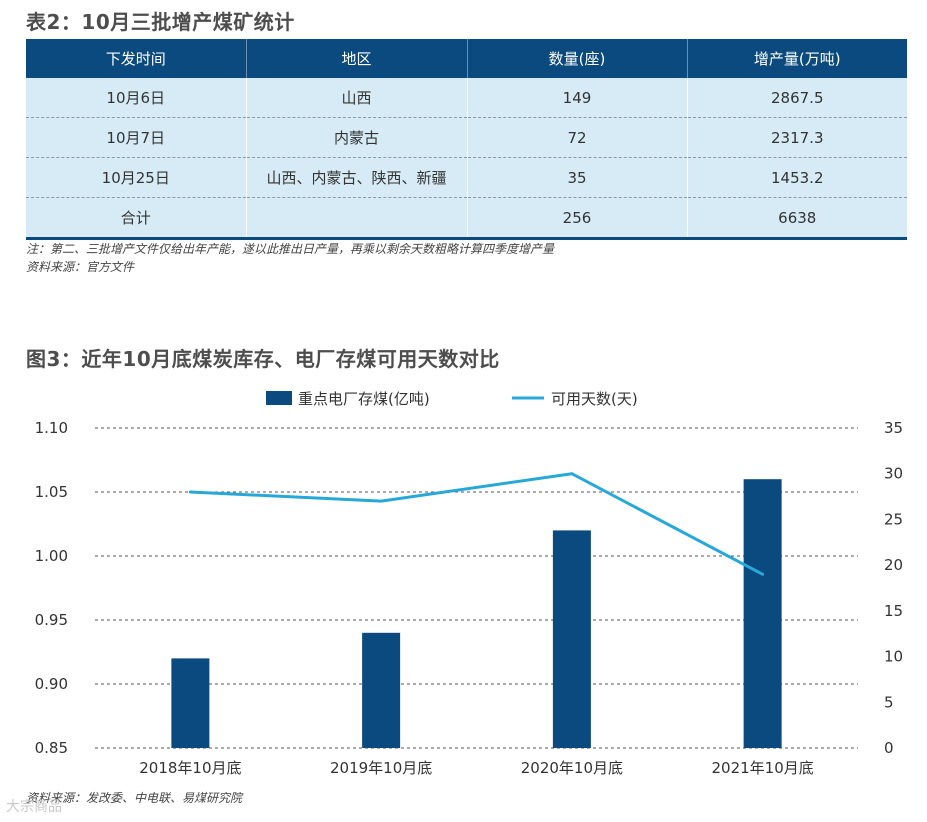 The height and width of the screenshot is (822, 927). I want to click on cell-count: 35, so click(577, 177).